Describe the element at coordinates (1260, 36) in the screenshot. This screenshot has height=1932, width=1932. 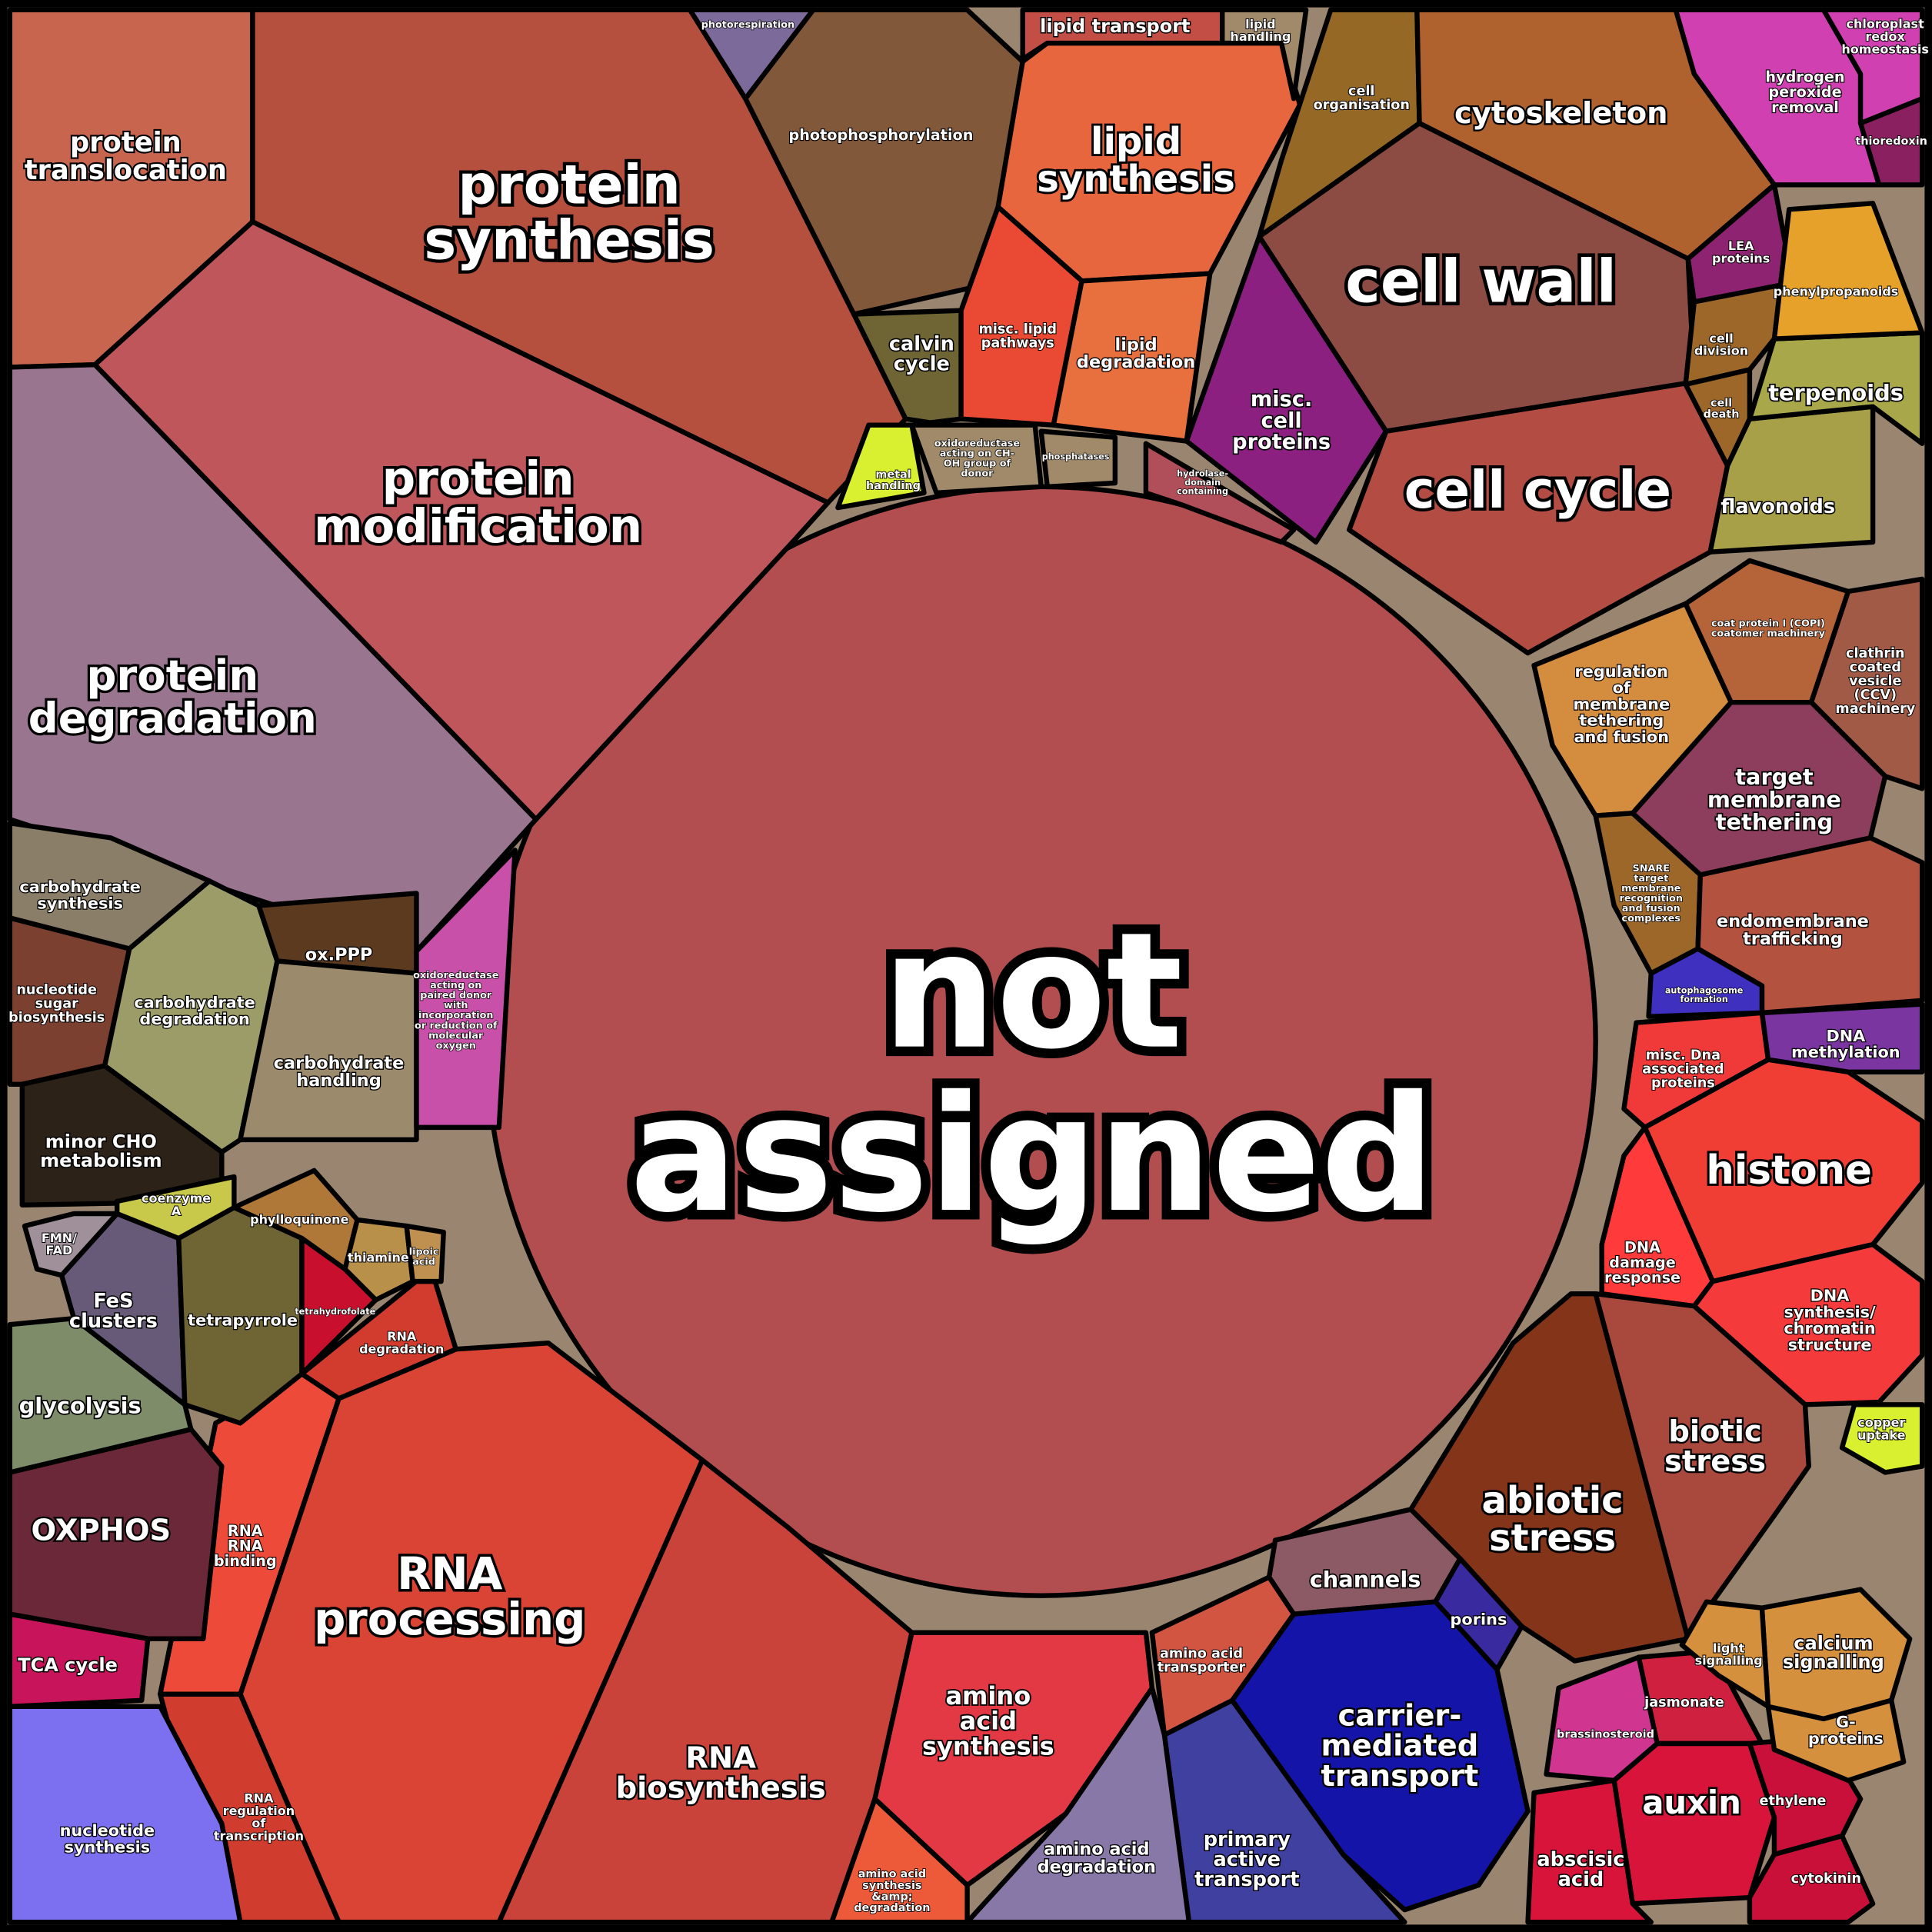
I see `label-line: handling` at that location.